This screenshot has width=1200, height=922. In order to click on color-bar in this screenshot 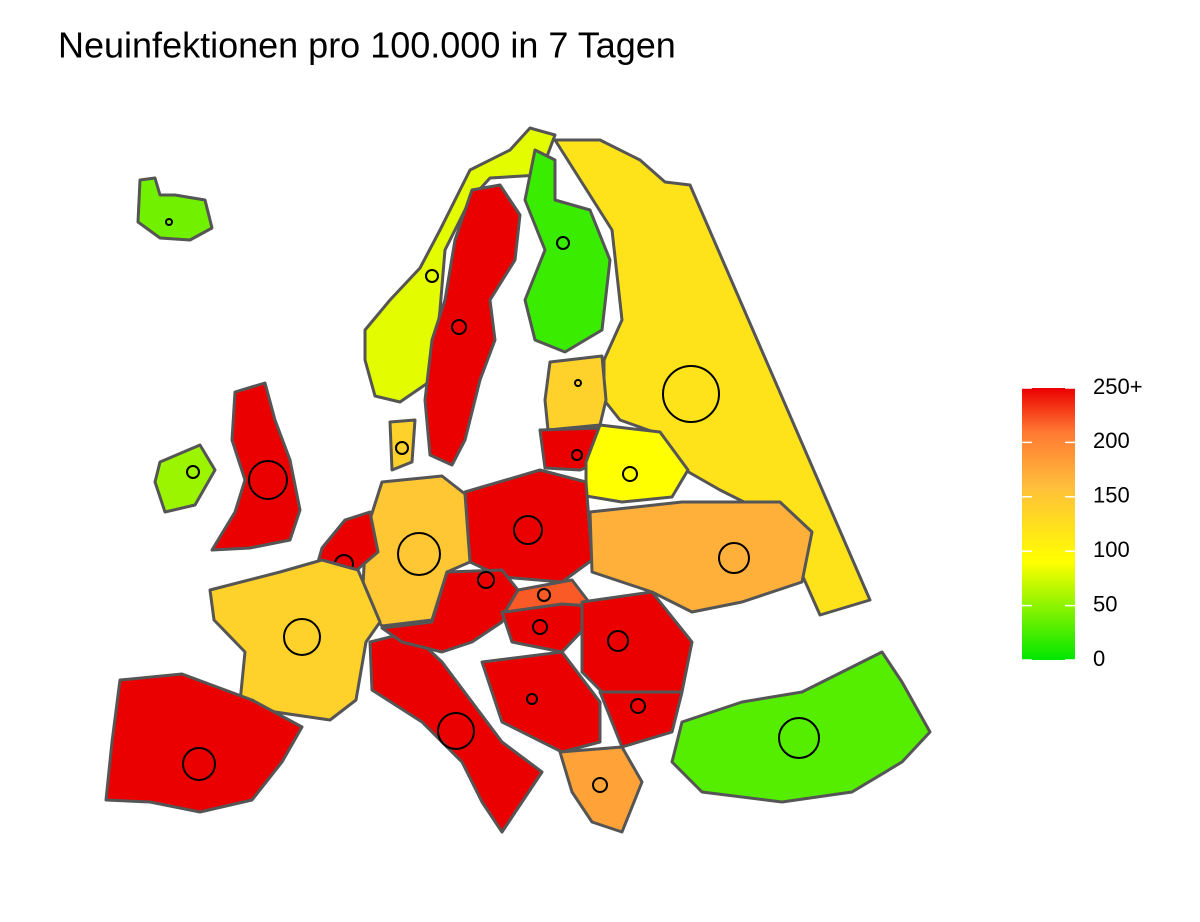, I will do `click(1048, 524)`.